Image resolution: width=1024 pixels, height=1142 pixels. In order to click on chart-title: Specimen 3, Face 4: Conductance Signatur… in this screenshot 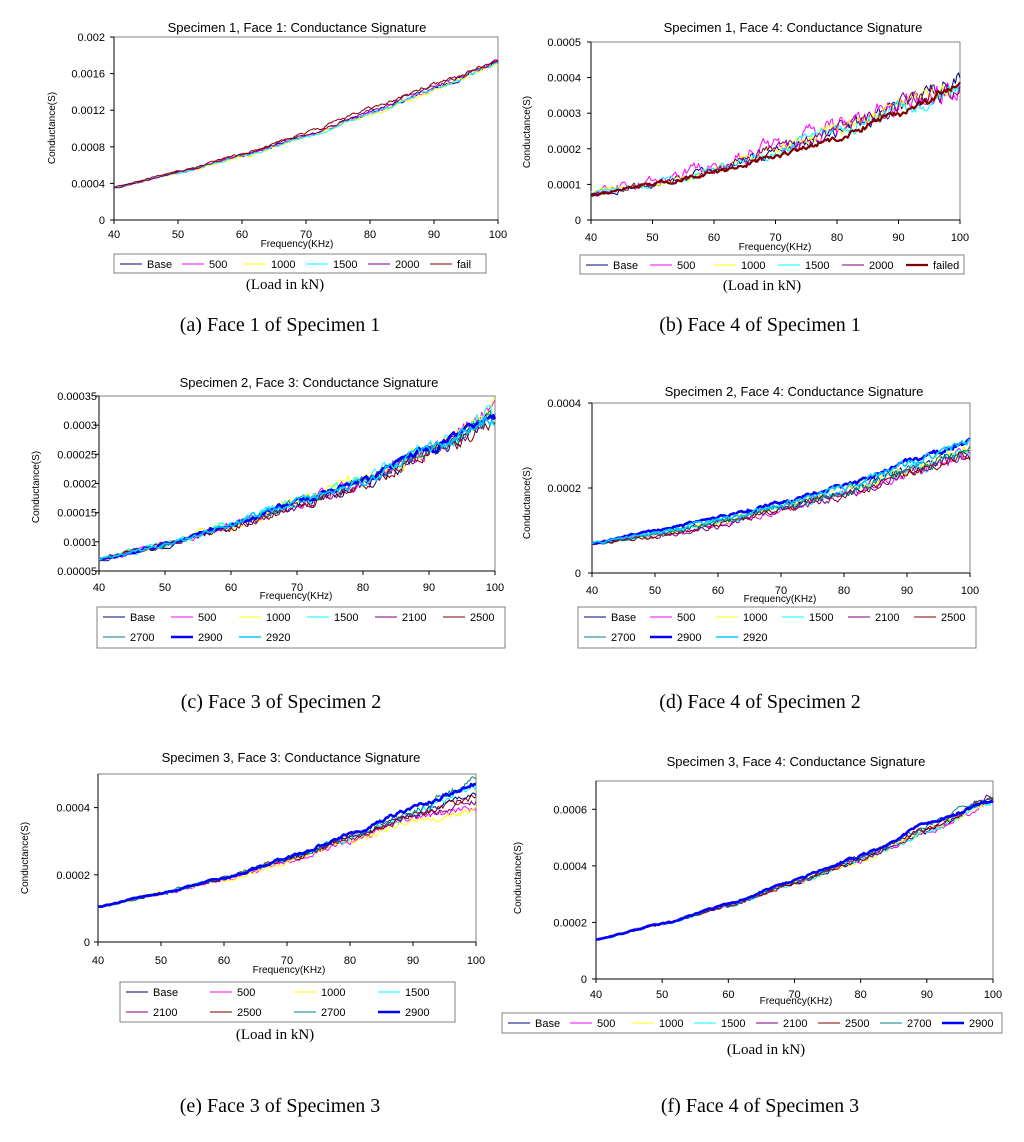, I will do `click(796, 761)`.